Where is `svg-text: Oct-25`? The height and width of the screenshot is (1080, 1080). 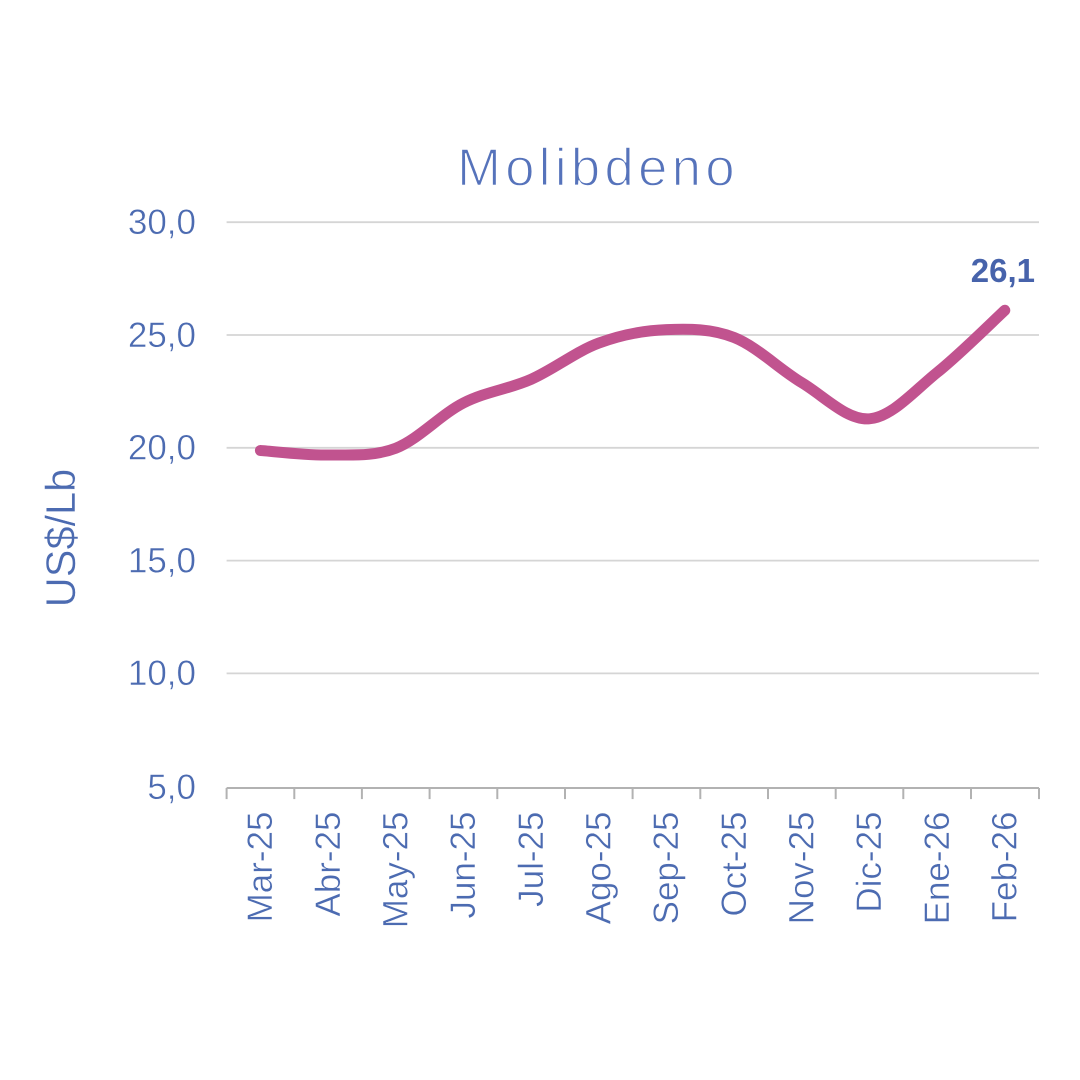 svg-text: Oct-25 is located at coordinates (734, 864).